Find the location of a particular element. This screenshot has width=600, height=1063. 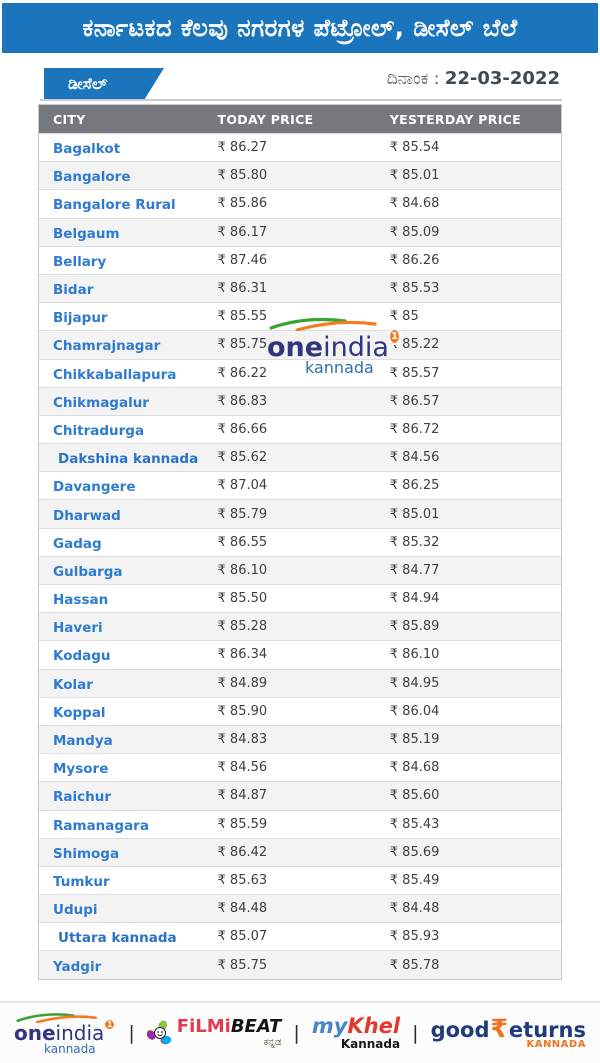

city-link: Kolar is located at coordinates (73, 684).